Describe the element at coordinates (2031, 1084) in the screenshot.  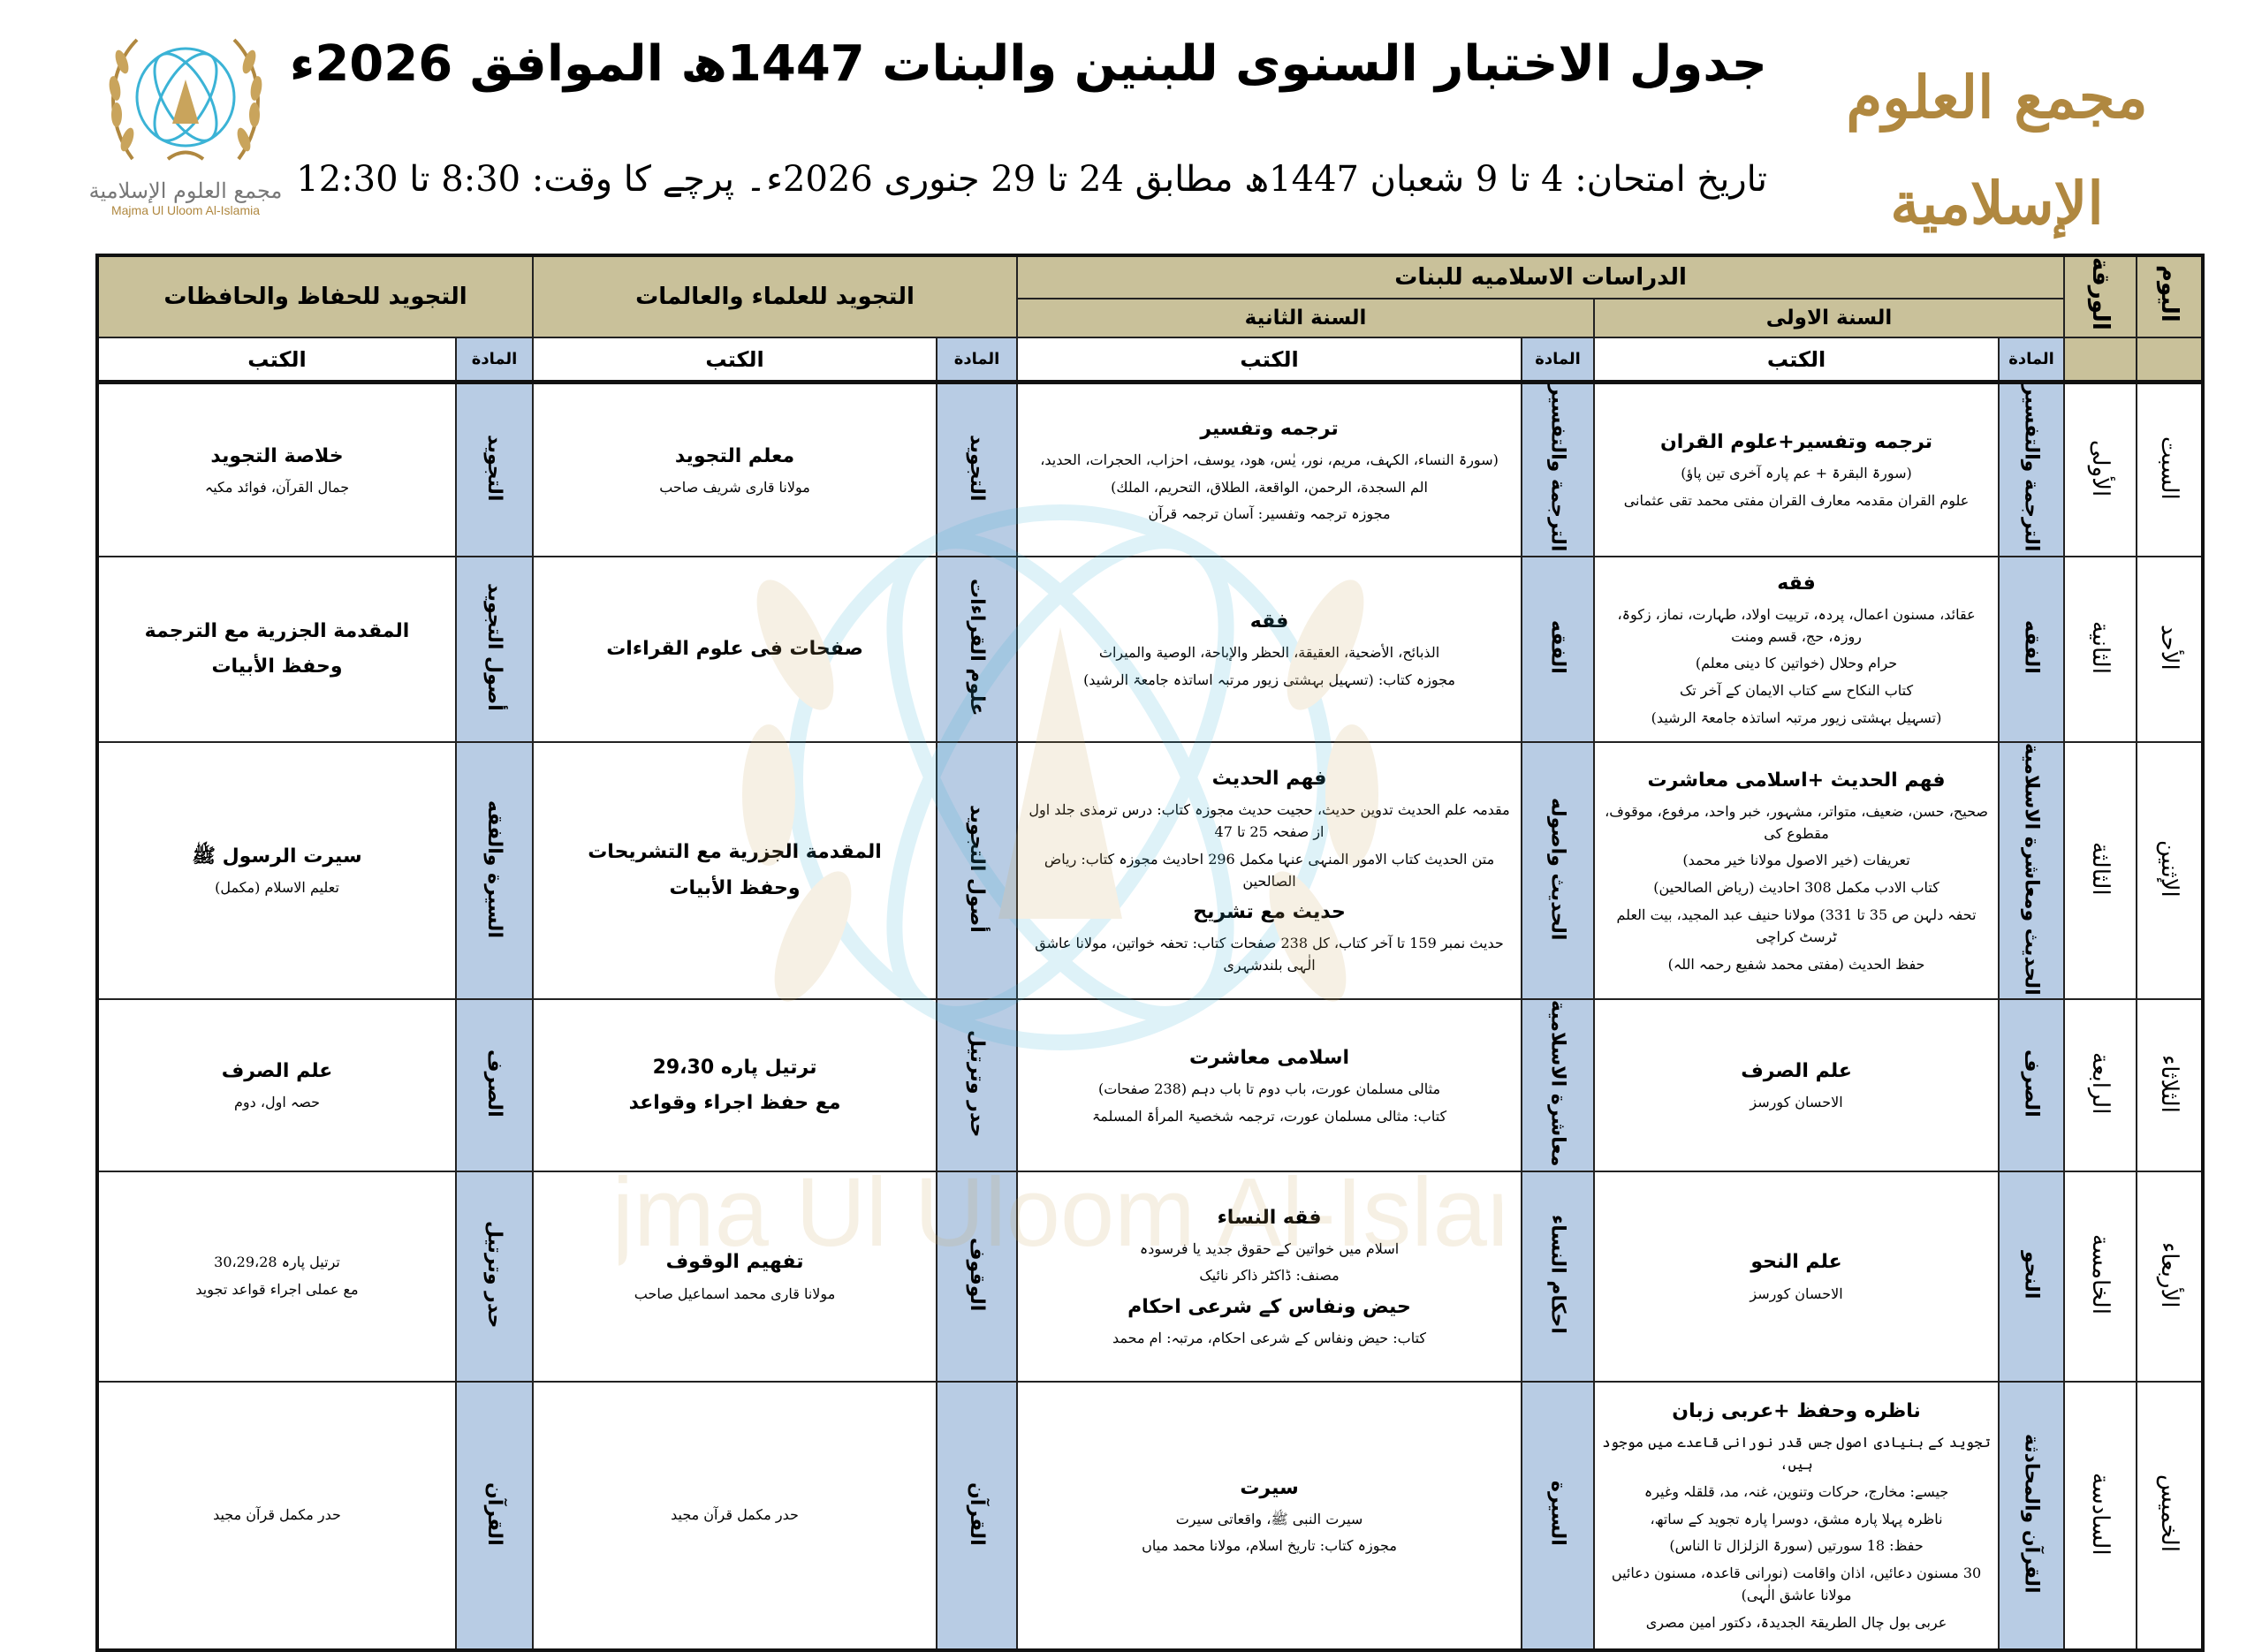
I see `y1-subject-cell-text: الصرف` at that location.